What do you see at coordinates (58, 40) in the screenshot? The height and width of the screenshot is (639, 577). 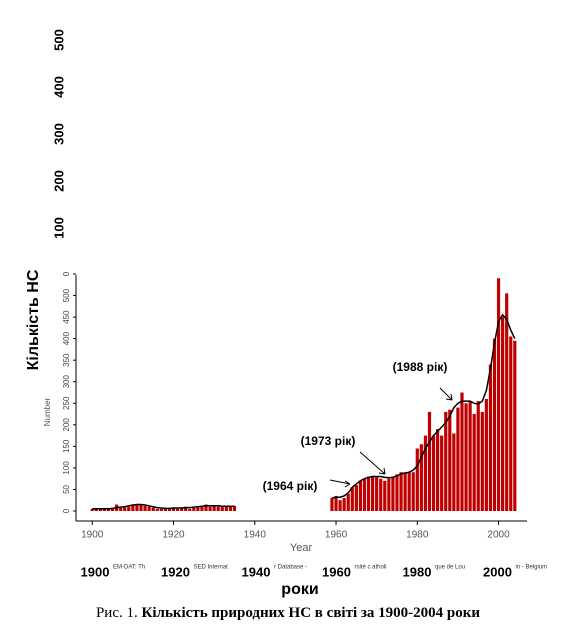 I see `outer-y-label: 500` at bounding box center [58, 40].